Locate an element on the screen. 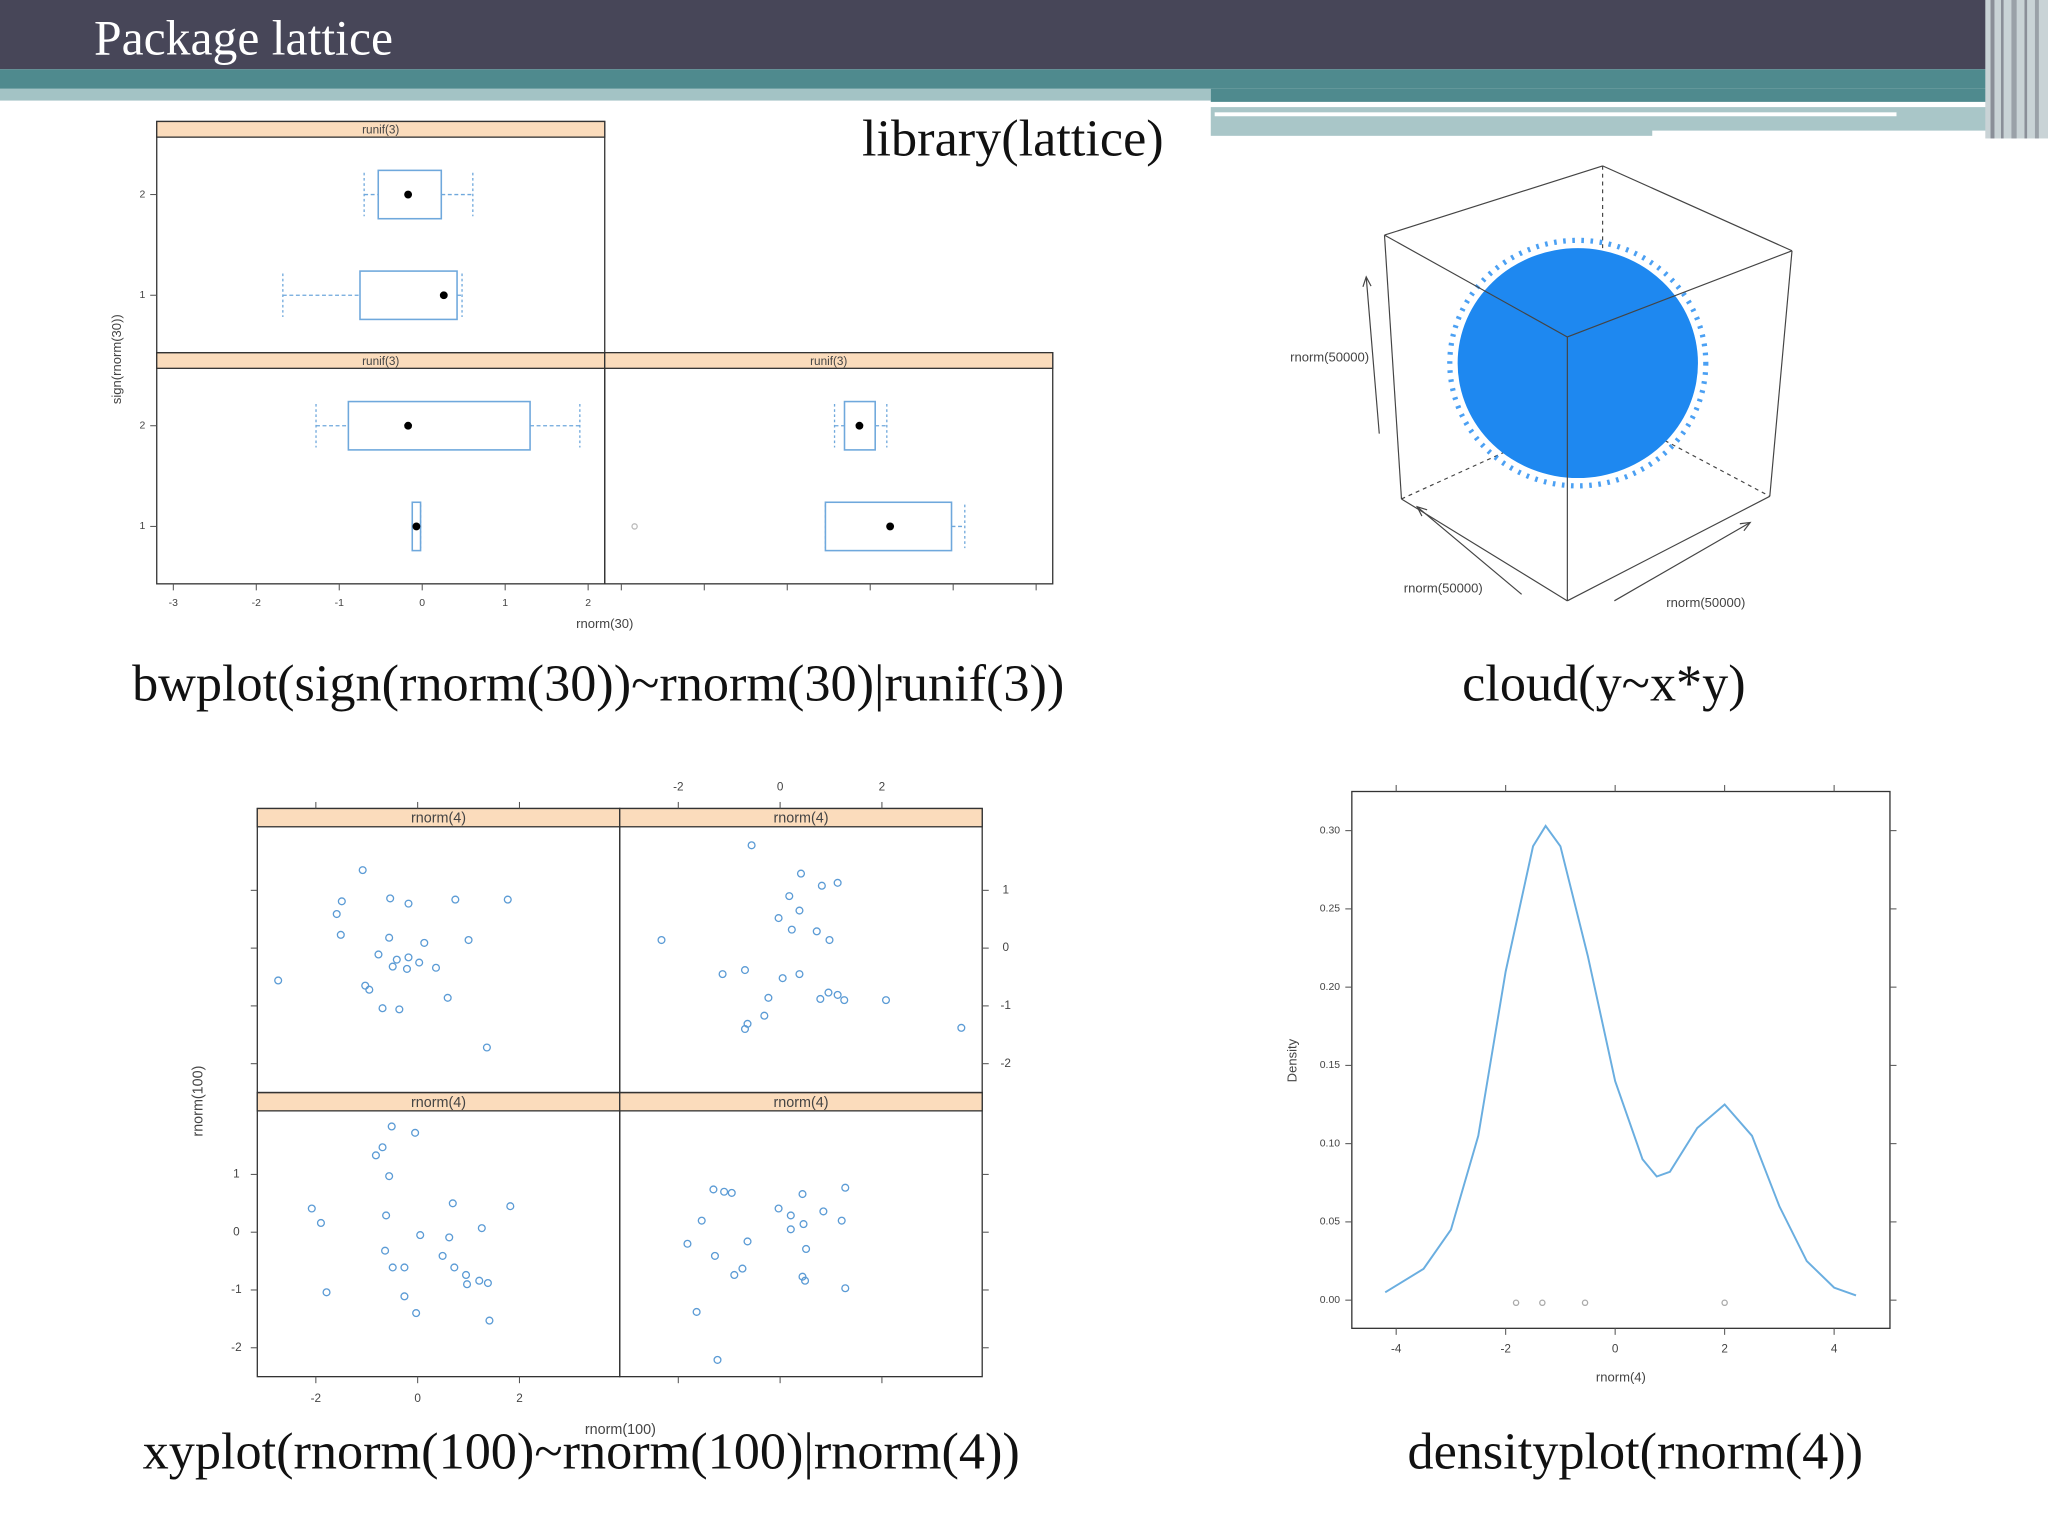  header-line is located at coordinates (1555, 114).